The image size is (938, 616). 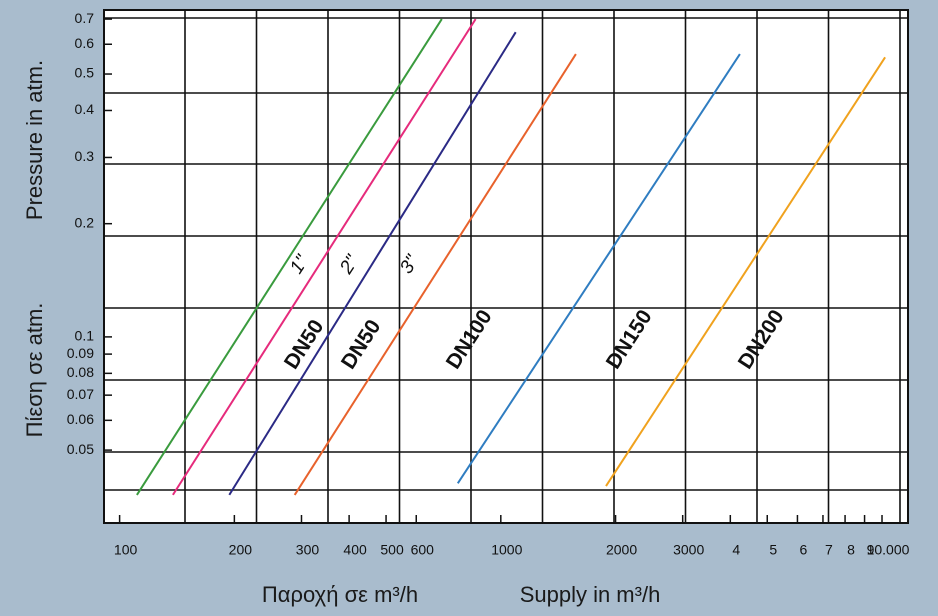 What do you see at coordinates (34, 370) in the screenshot?
I see `y-axis-label-greek: Πίεση σε atm.` at bounding box center [34, 370].